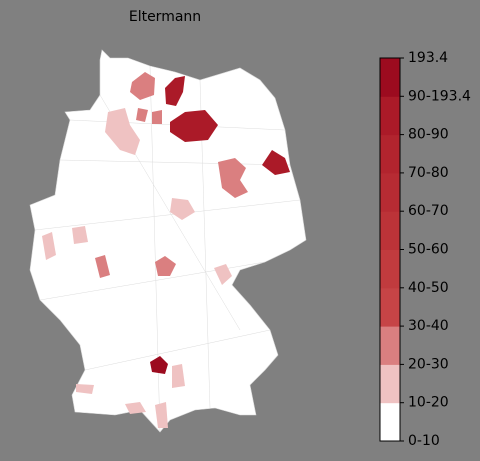 Image resolution: width=480 pixels, height=461 pixels. I want to click on colorbar-label: 70-80, so click(428, 173).